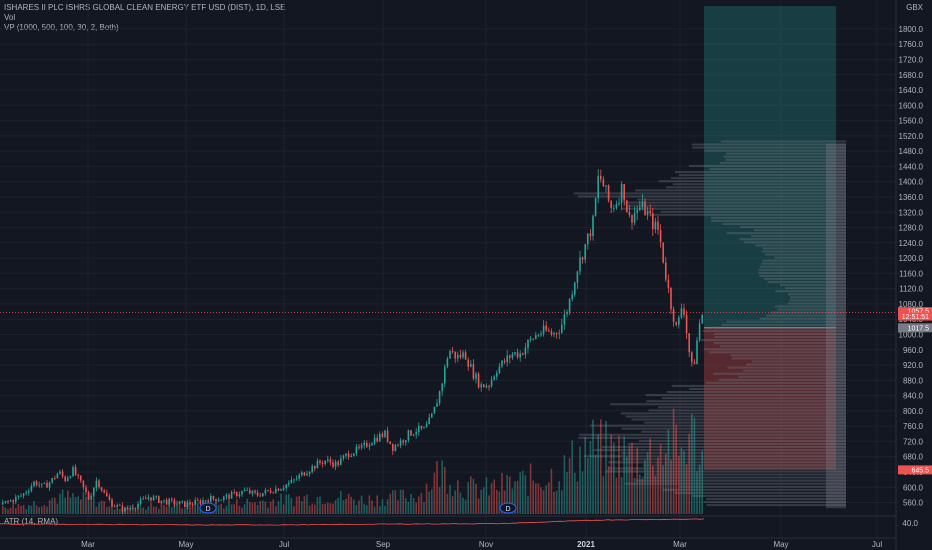 Image resolution: width=932 pixels, height=550 pixels. I want to click on price-tick-label: 1280.0, so click(911, 228).